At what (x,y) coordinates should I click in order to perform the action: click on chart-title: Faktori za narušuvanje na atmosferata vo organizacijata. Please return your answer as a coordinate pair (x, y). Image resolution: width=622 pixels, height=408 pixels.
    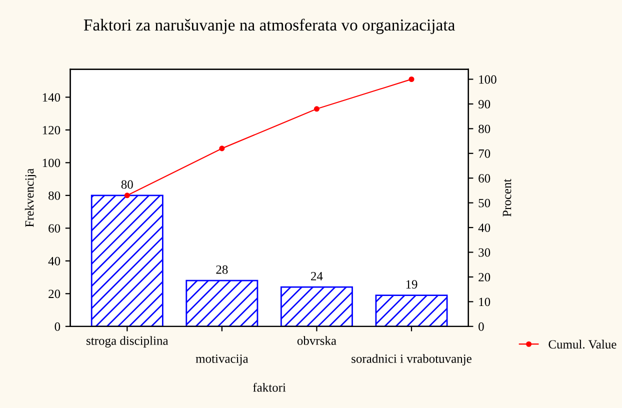
    Looking at the image, I should click on (269, 26).